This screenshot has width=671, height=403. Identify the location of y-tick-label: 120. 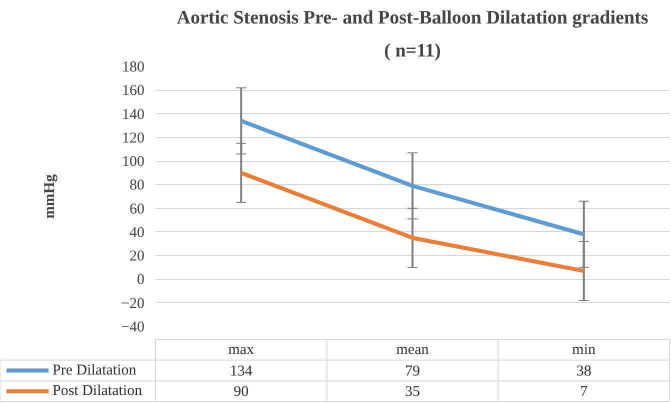
(133, 138).